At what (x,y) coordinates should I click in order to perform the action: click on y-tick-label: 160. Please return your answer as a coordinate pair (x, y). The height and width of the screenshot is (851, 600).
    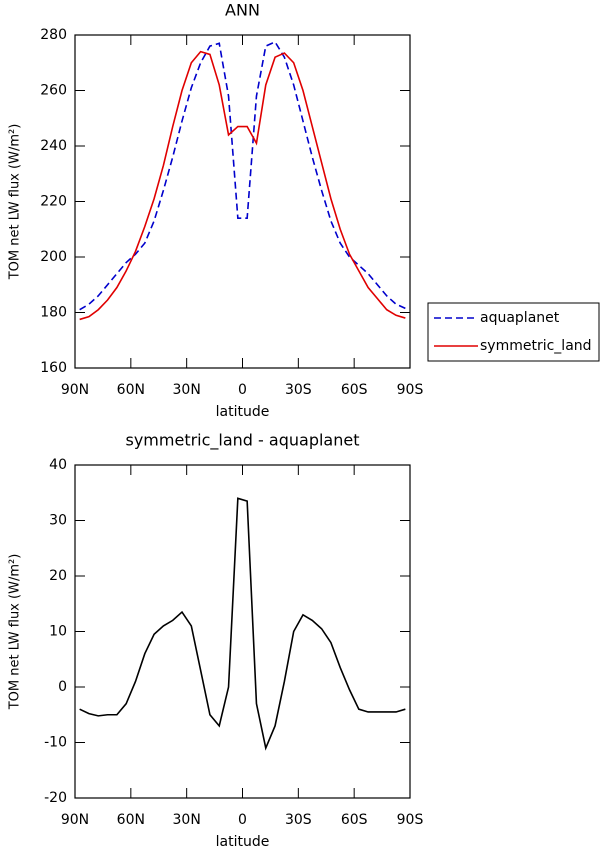
    Looking at the image, I should click on (53, 368).